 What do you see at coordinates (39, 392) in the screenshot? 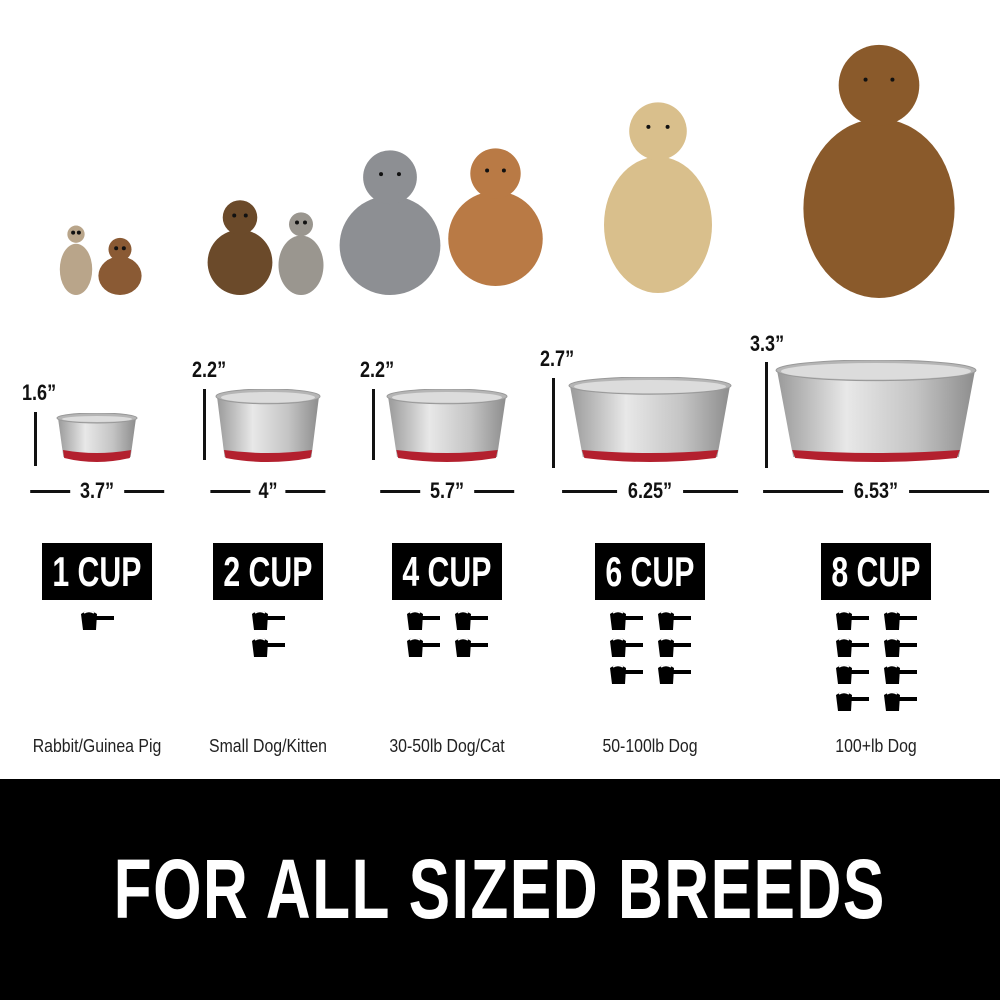
I see `height-label: 1.6”` at bounding box center [39, 392].